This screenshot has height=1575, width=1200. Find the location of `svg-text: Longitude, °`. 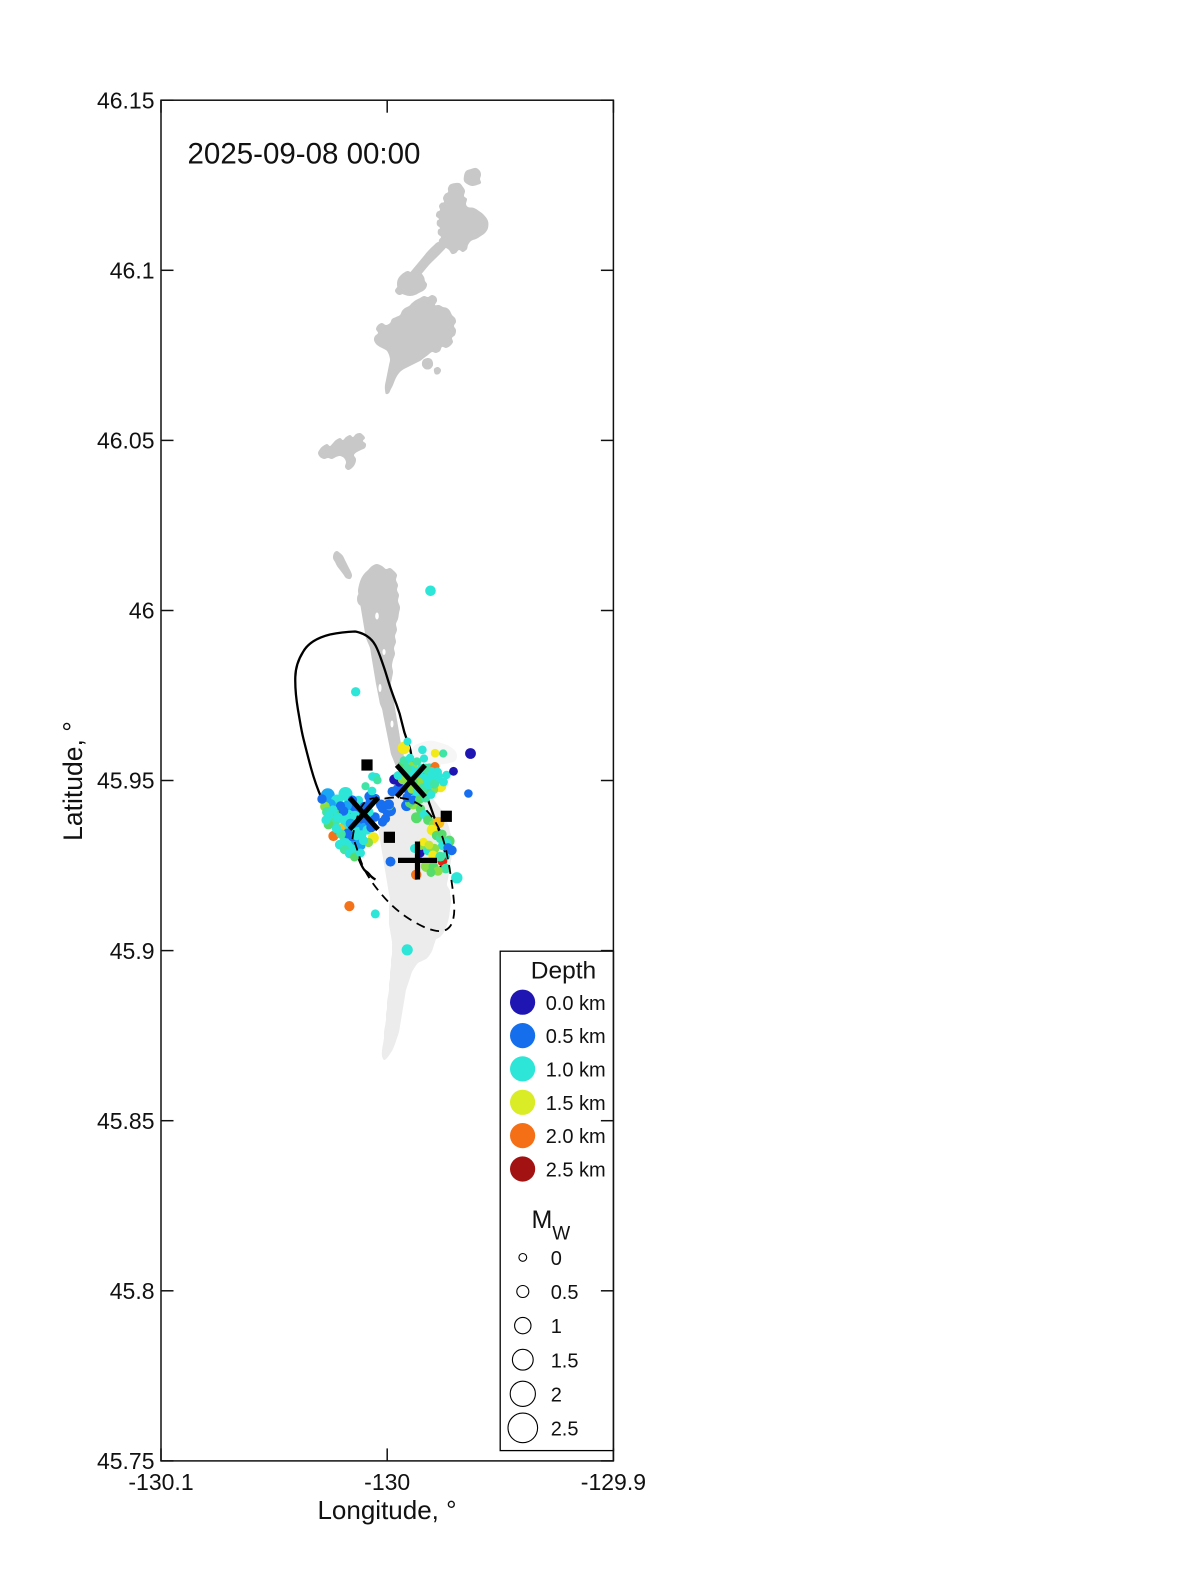

svg-text: Longitude, ° is located at coordinates (386, 1510).